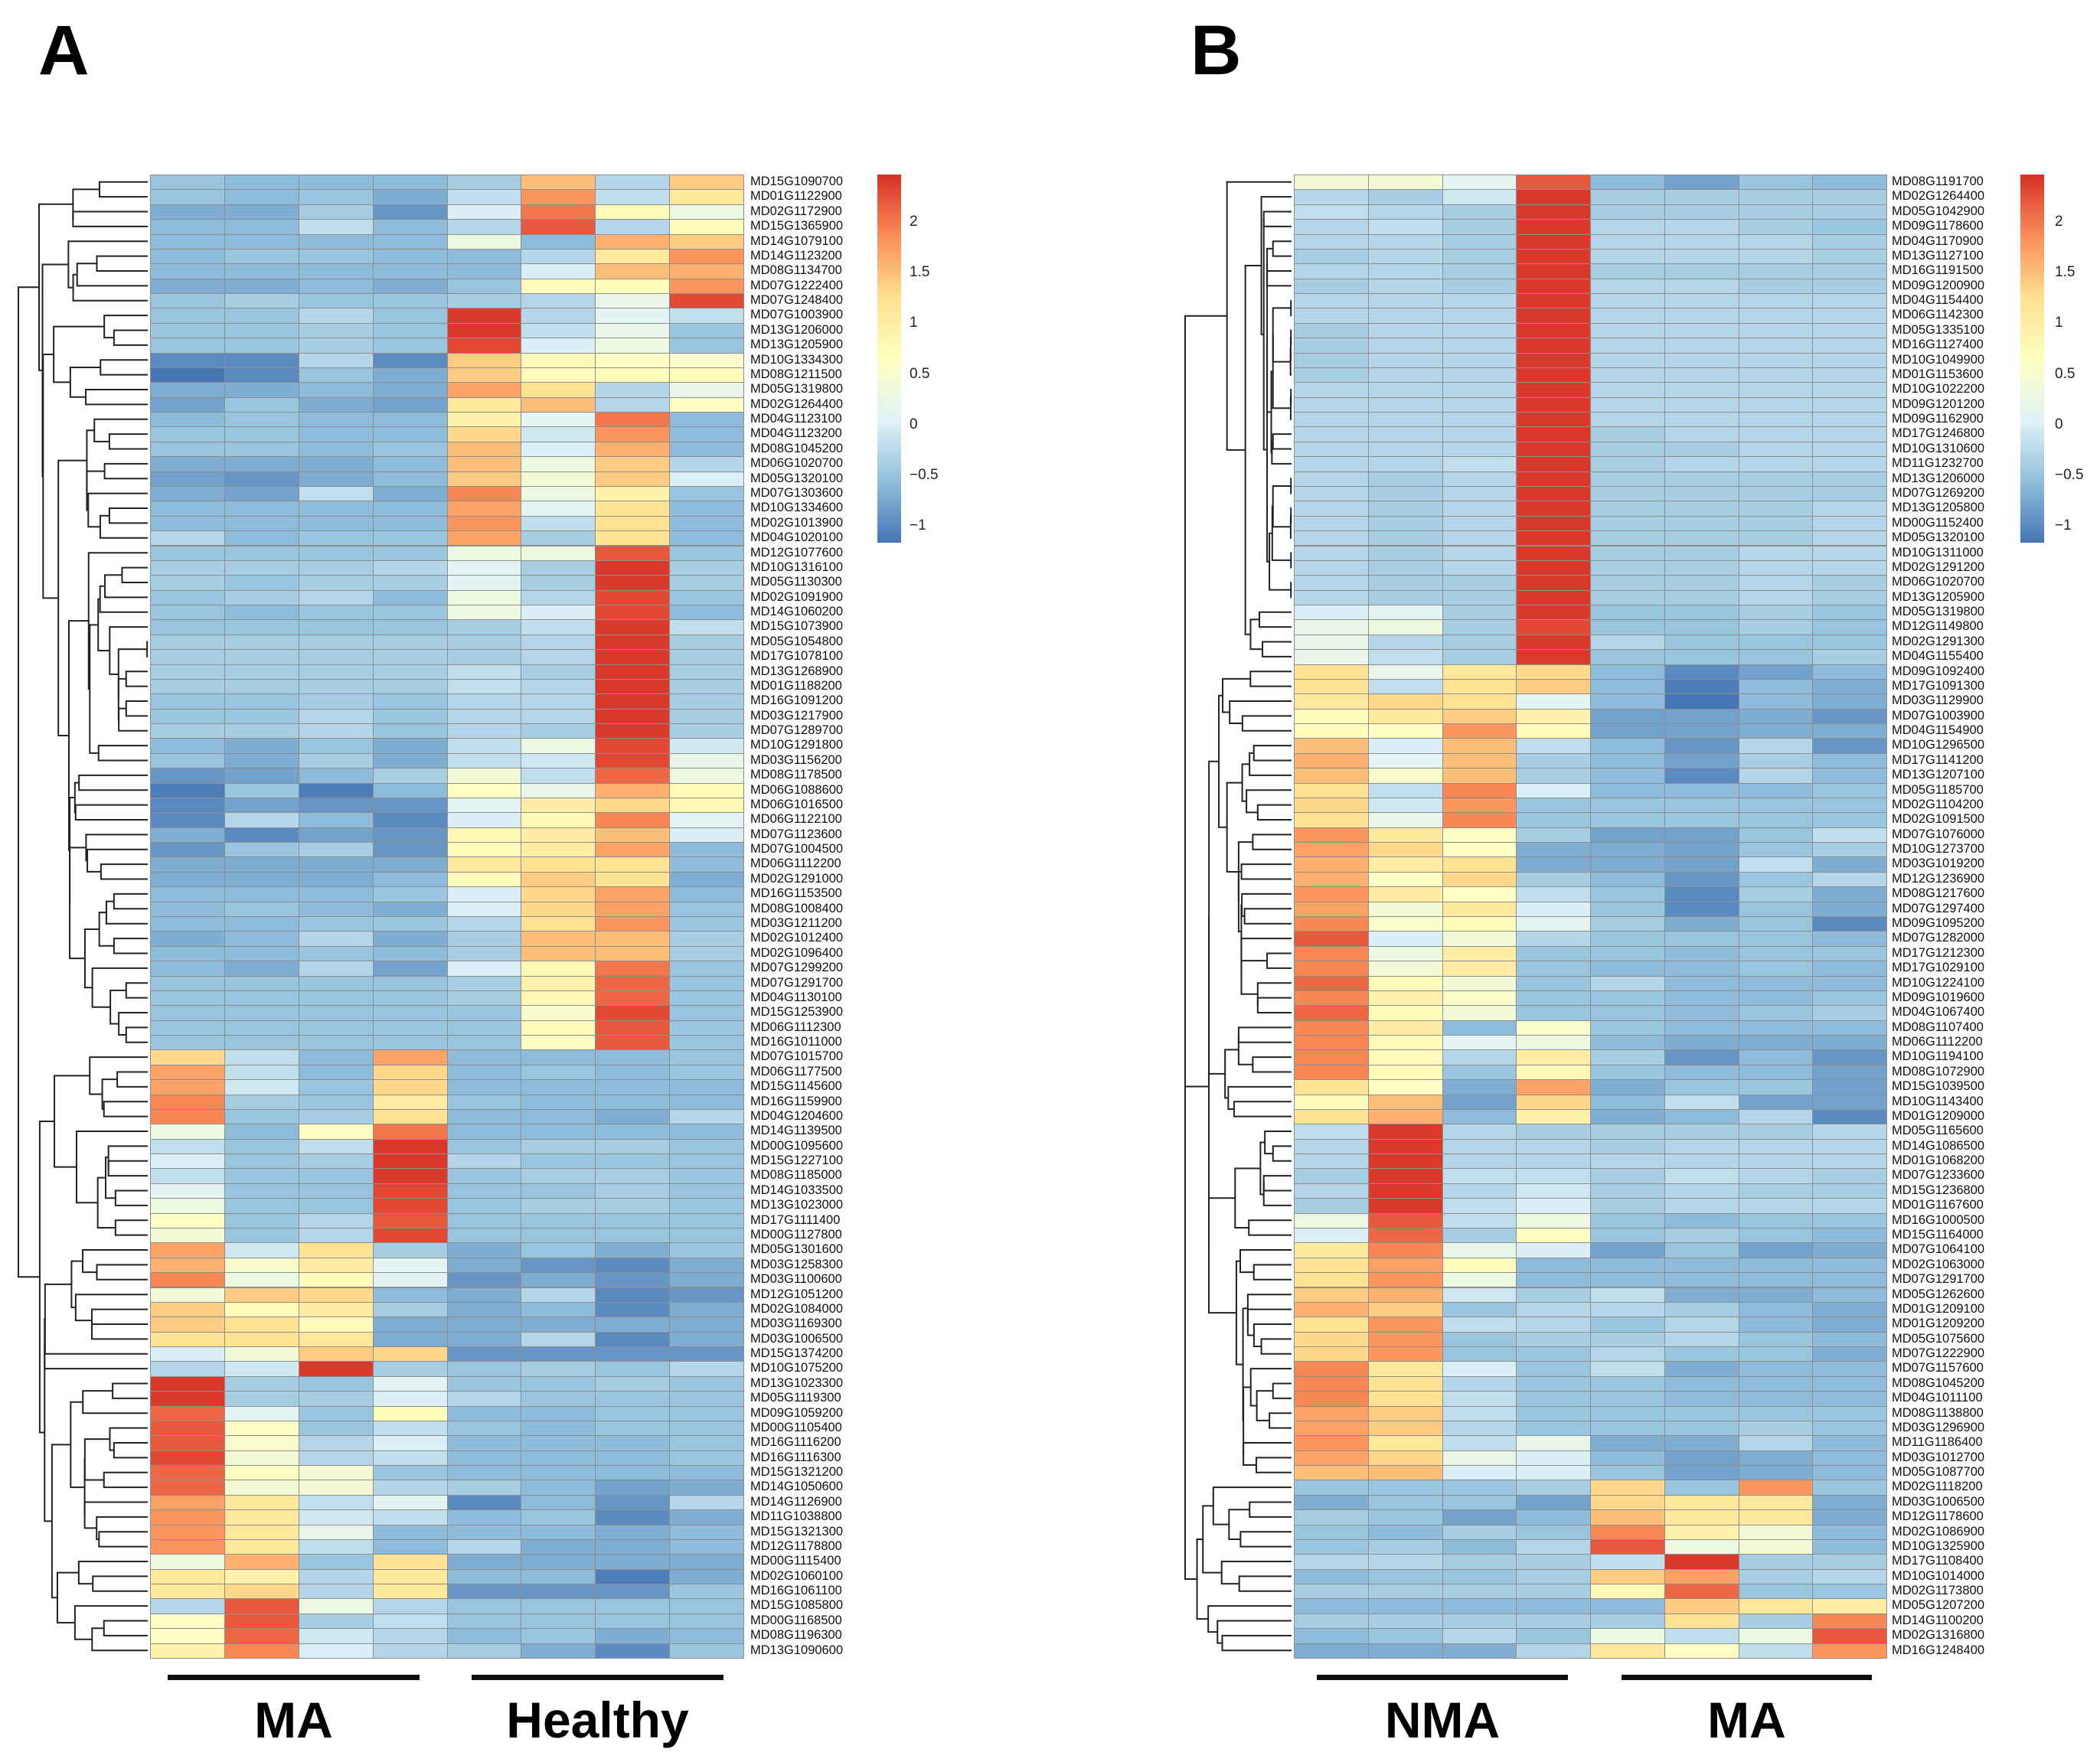  Describe the element at coordinates (797, 908) in the screenshot. I see `row-label: MD08G1008400` at that location.